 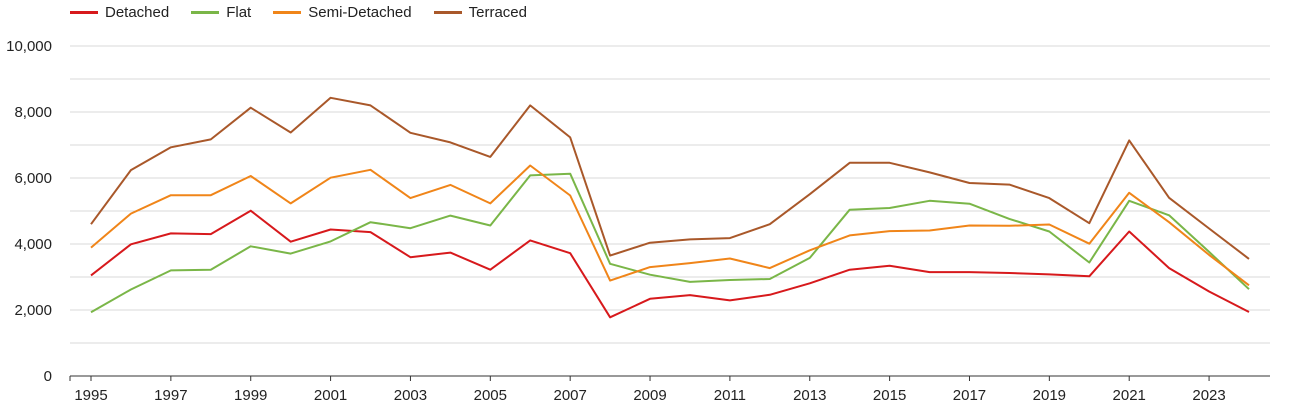 What do you see at coordinates (90, 395) in the screenshot?
I see `x-tick-label: 1995` at bounding box center [90, 395].